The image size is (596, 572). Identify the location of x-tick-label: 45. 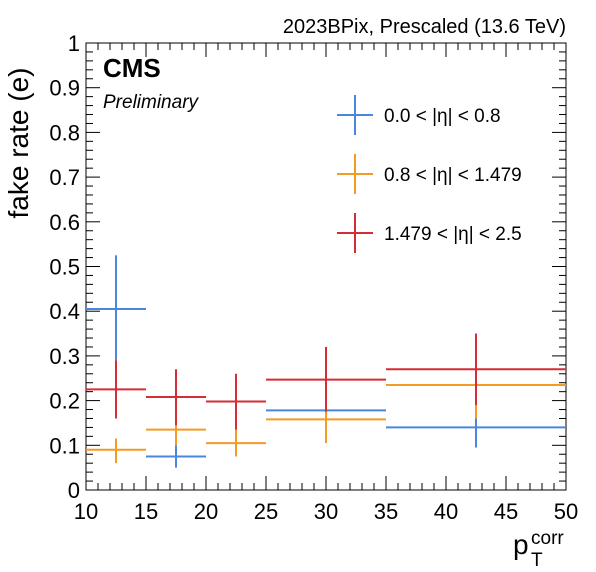
(506, 511).